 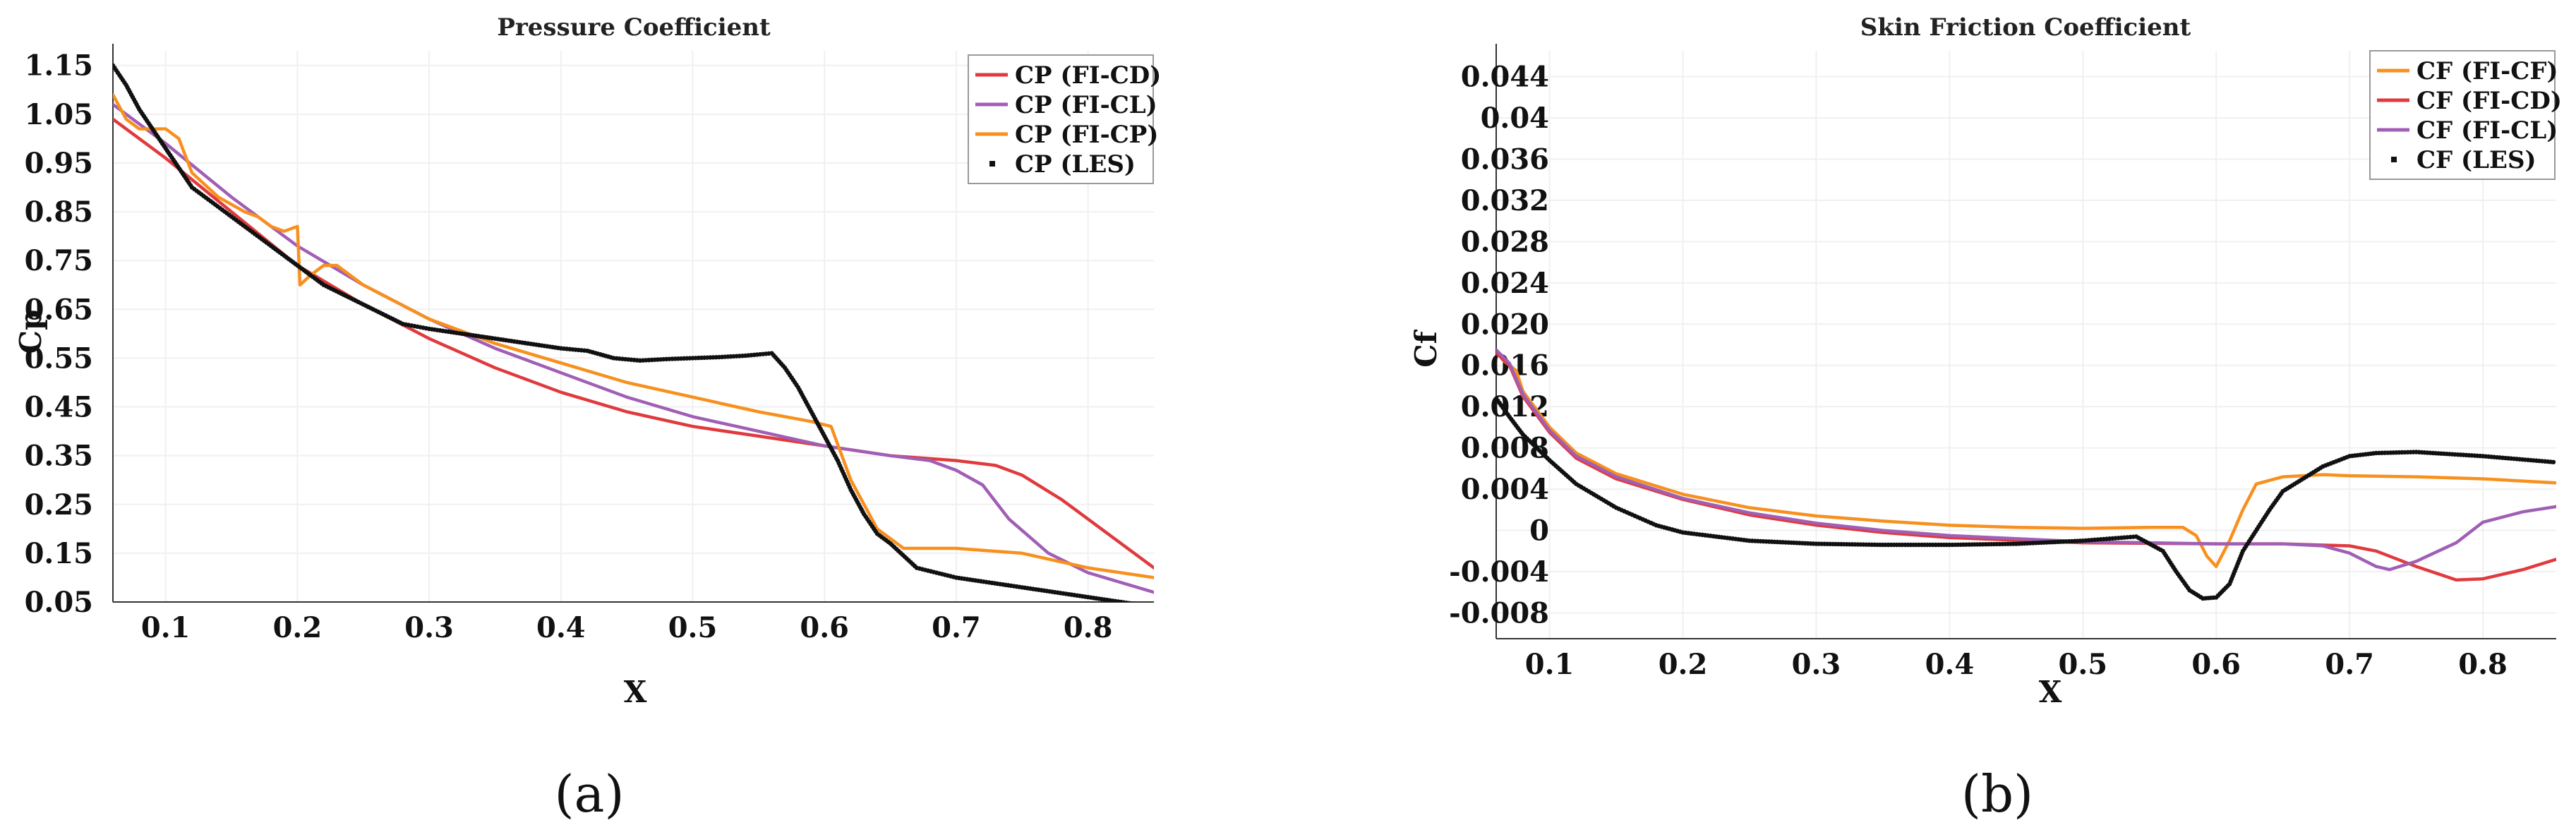 I want to click on legend-label: CP (FI-CD), so click(x=1088, y=75).